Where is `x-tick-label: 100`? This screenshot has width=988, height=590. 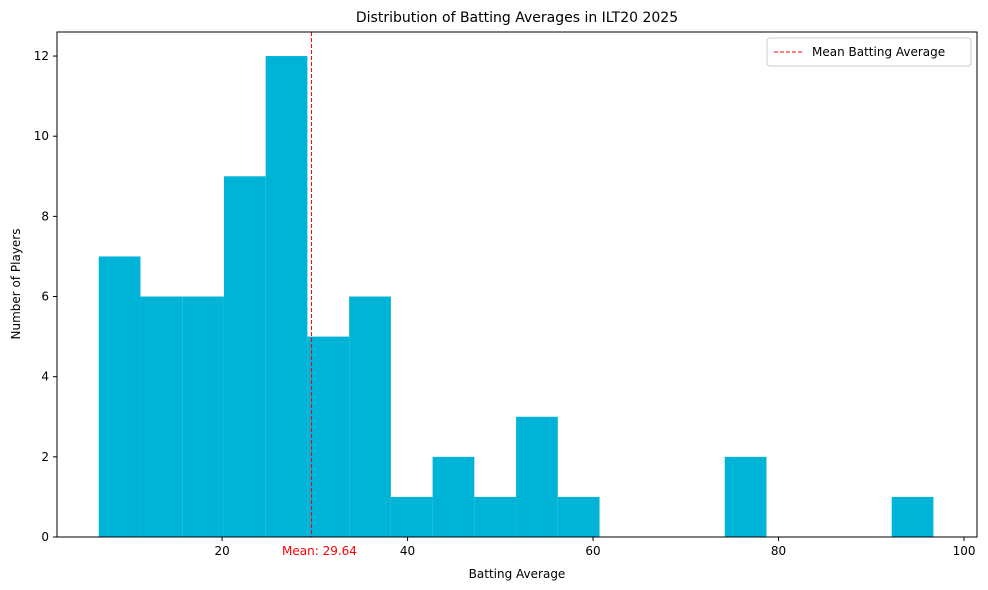
x-tick-label: 100 is located at coordinates (964, 551).